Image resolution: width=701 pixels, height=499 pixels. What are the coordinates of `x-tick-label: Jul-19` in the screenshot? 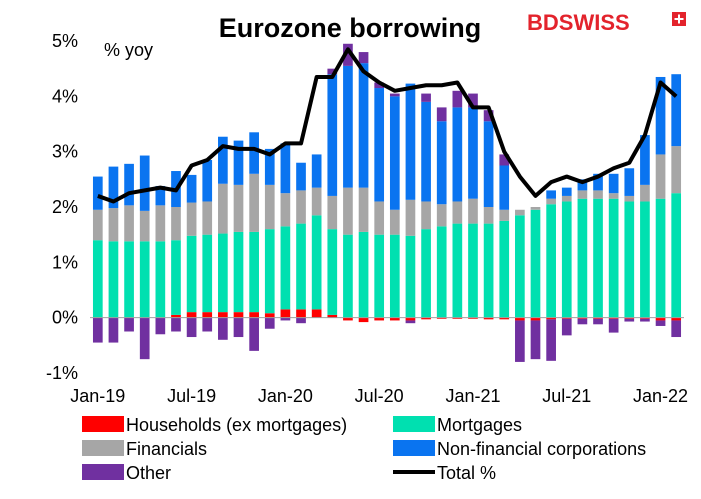 It's located at (191, 396).